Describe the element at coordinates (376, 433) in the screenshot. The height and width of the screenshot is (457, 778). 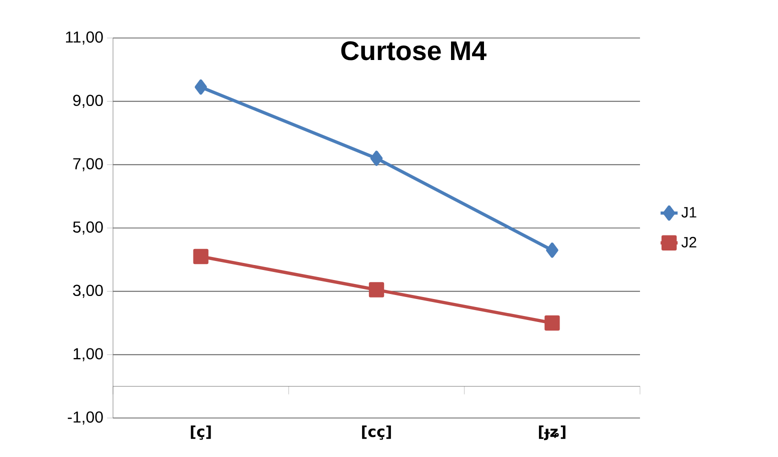
I see `x-tick-label: [cç]` at that location.